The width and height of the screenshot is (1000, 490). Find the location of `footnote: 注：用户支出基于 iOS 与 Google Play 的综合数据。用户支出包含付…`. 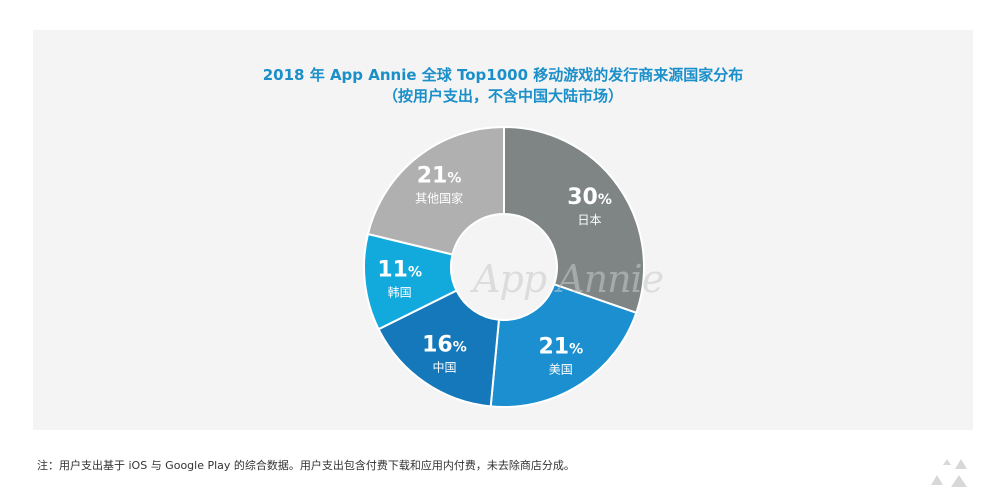

footnote: 注：用户支出基于 iOS 与 Google Play 的综合数据。用户支出包含付… is located at coordinates (306, 465).